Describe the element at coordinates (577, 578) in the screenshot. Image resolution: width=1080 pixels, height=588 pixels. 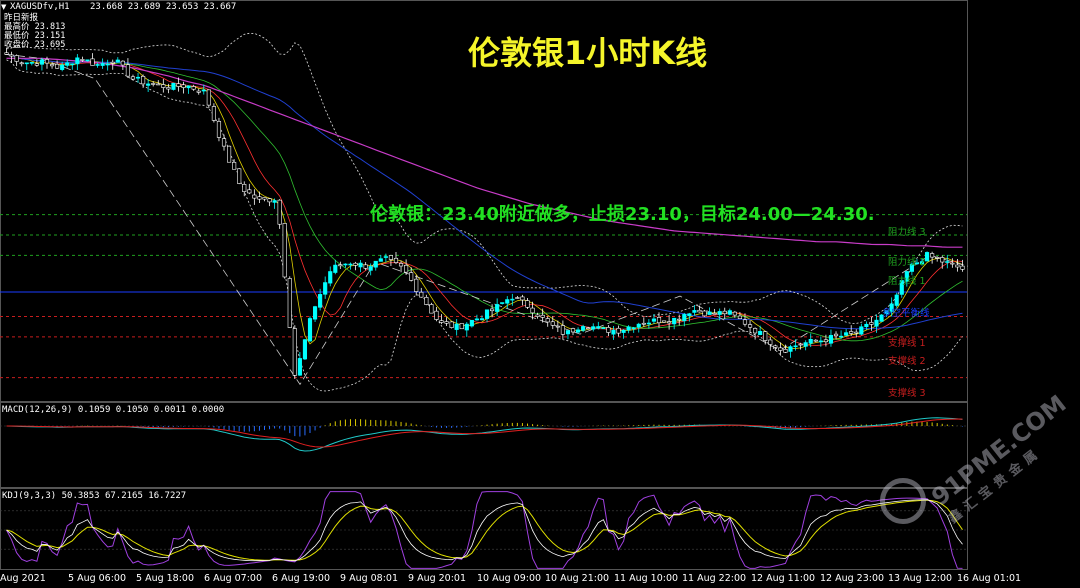
I see `x-tick-label: 10 Aug 21:00` at that location.